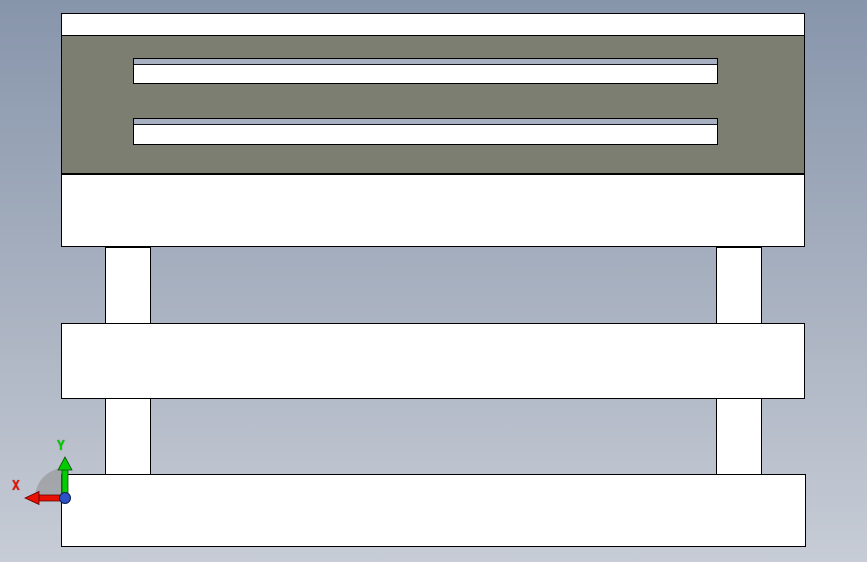  Describe the element at coordinates (425, 62) in the screenshot. I see `slot-upper-recess-face` at that location.